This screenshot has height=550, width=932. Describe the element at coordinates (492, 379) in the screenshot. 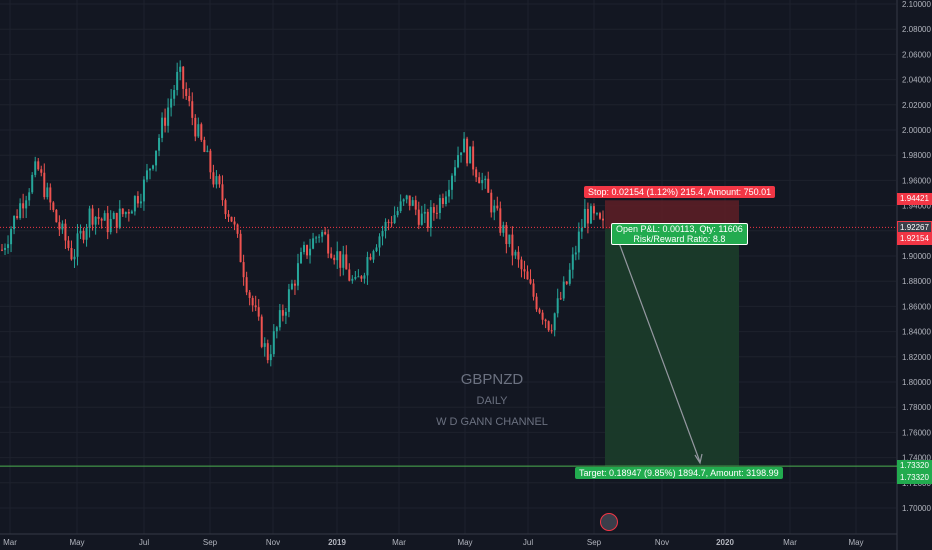

I see `symbol-watermark: GBPNZD` at that location.